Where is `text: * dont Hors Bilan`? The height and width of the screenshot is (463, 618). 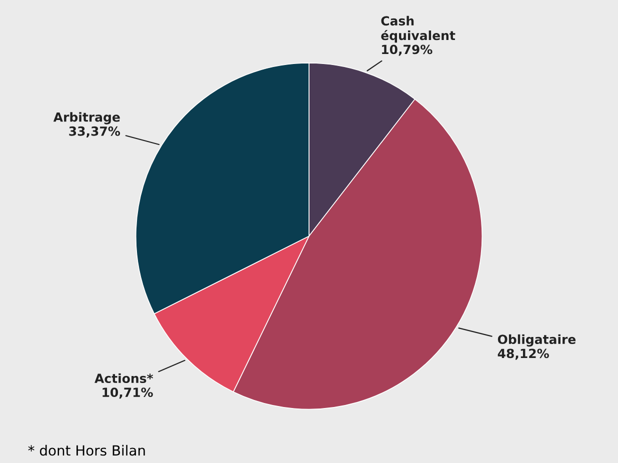 text: * dont Hors Bilan is located at coordinates (86, 450).